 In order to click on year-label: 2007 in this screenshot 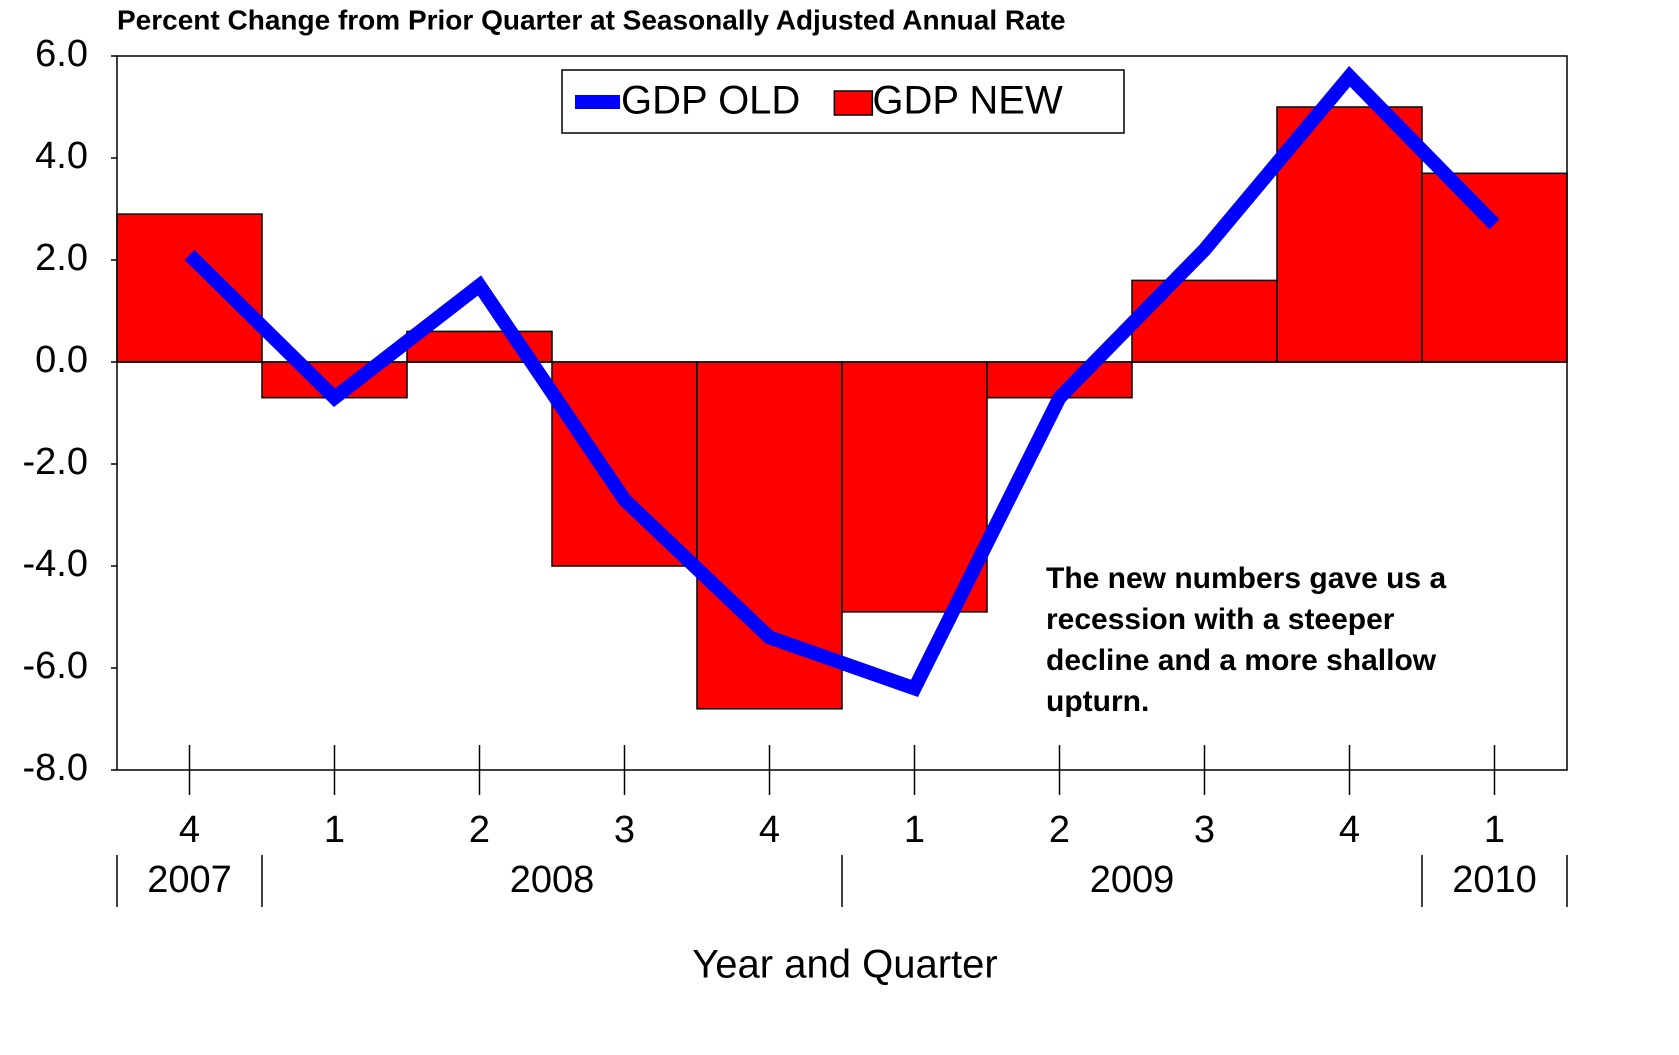, I will do `click(189, 880)`.